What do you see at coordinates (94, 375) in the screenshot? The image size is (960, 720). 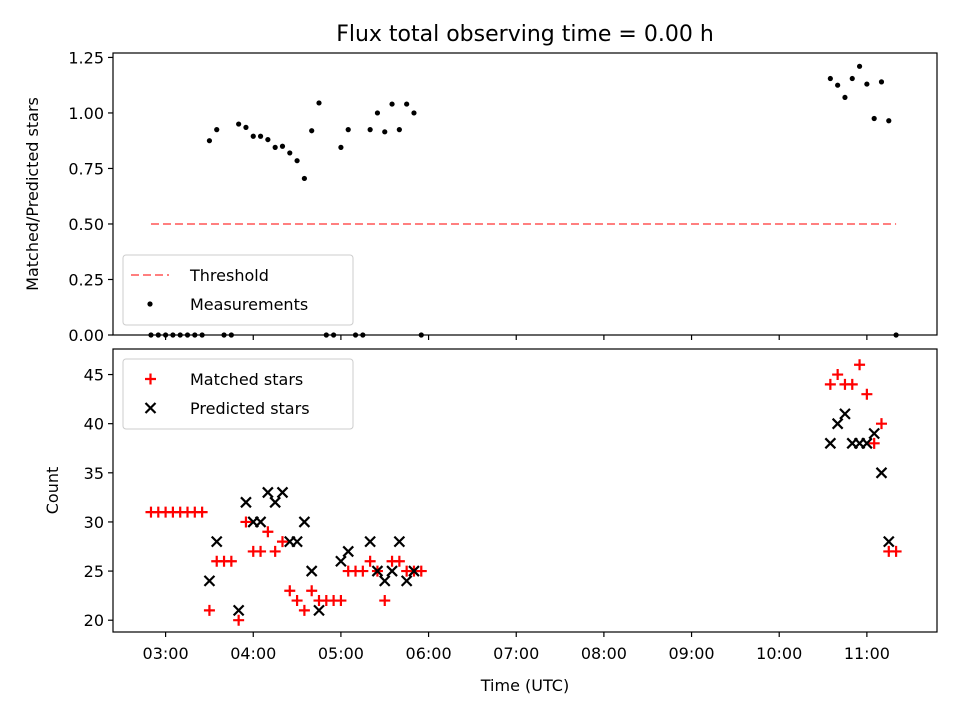 I see `y-tick-label: 45` at bounding box center [94, 375].